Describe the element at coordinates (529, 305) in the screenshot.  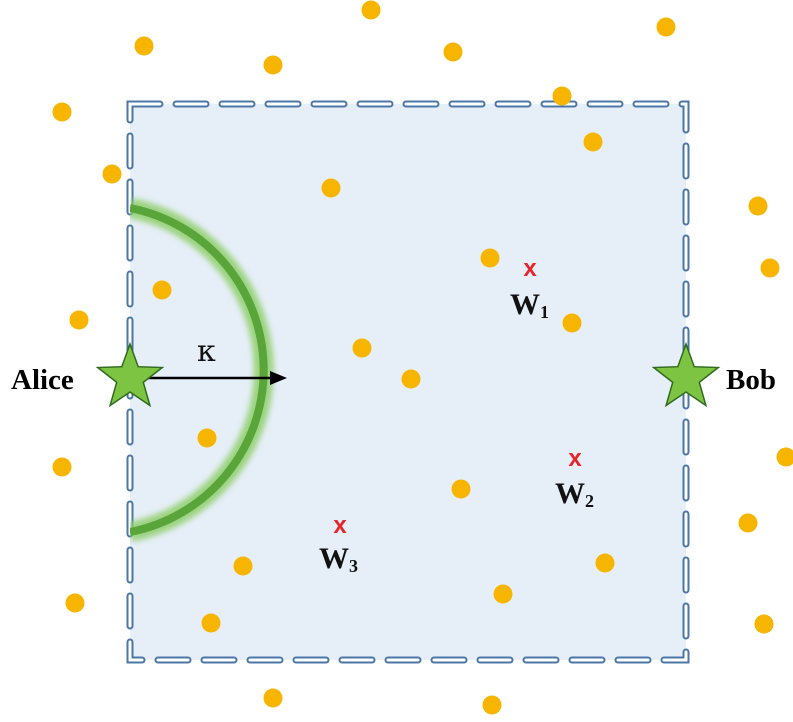
I see `warden-1-label: W1` at that location.